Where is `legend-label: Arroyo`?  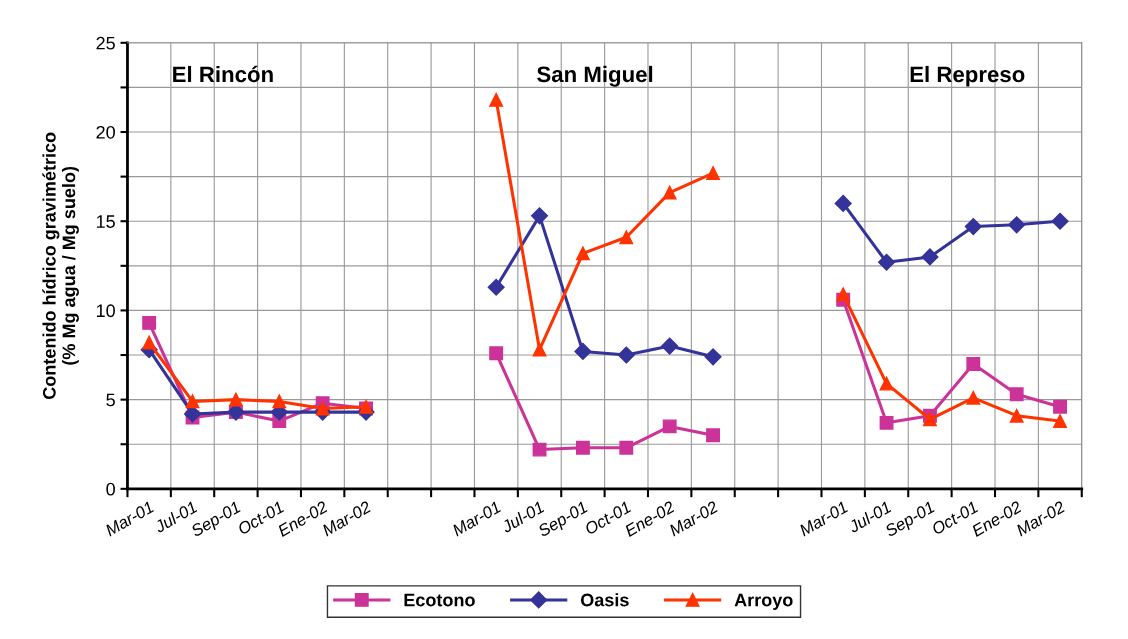
legend-label: Arroyo is located at coordinates (763, 601).